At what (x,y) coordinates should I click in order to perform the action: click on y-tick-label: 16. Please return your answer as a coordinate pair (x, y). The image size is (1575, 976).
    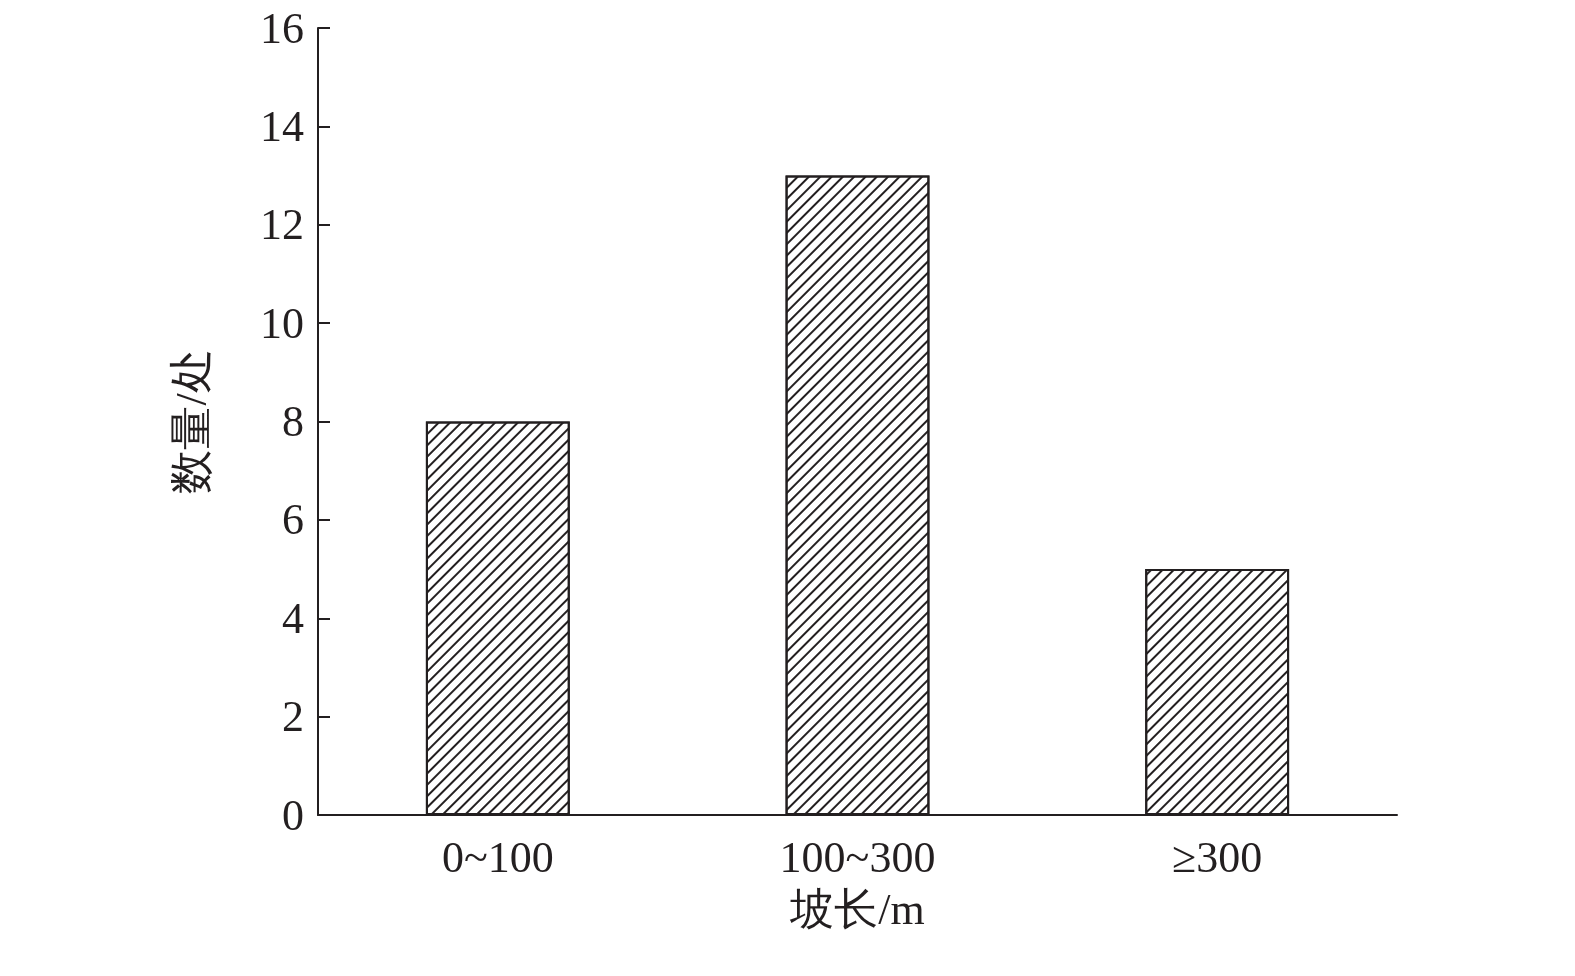
    Looking at the image, I should click on (282, 28).